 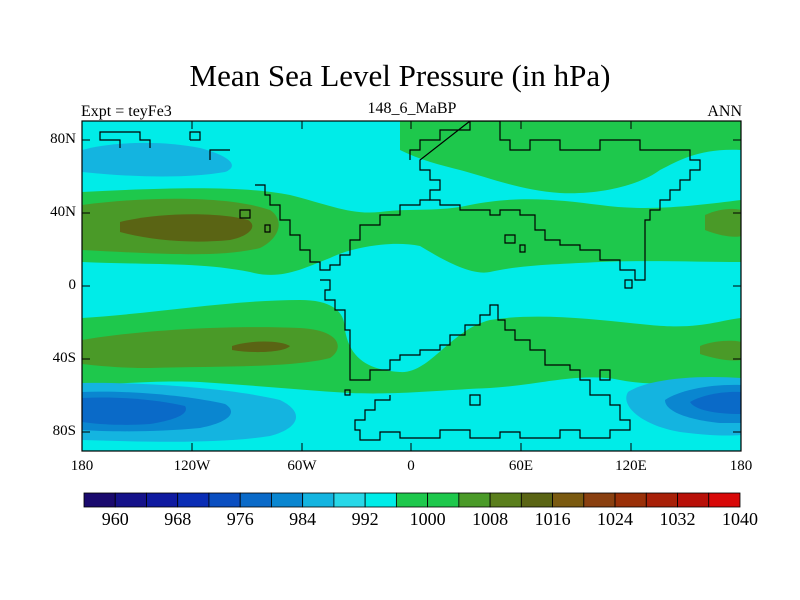 What do you see at coordinates (72, 285) in the screenshot?
I see `lat-label-eq: 0` at bounding box center [72, 285].